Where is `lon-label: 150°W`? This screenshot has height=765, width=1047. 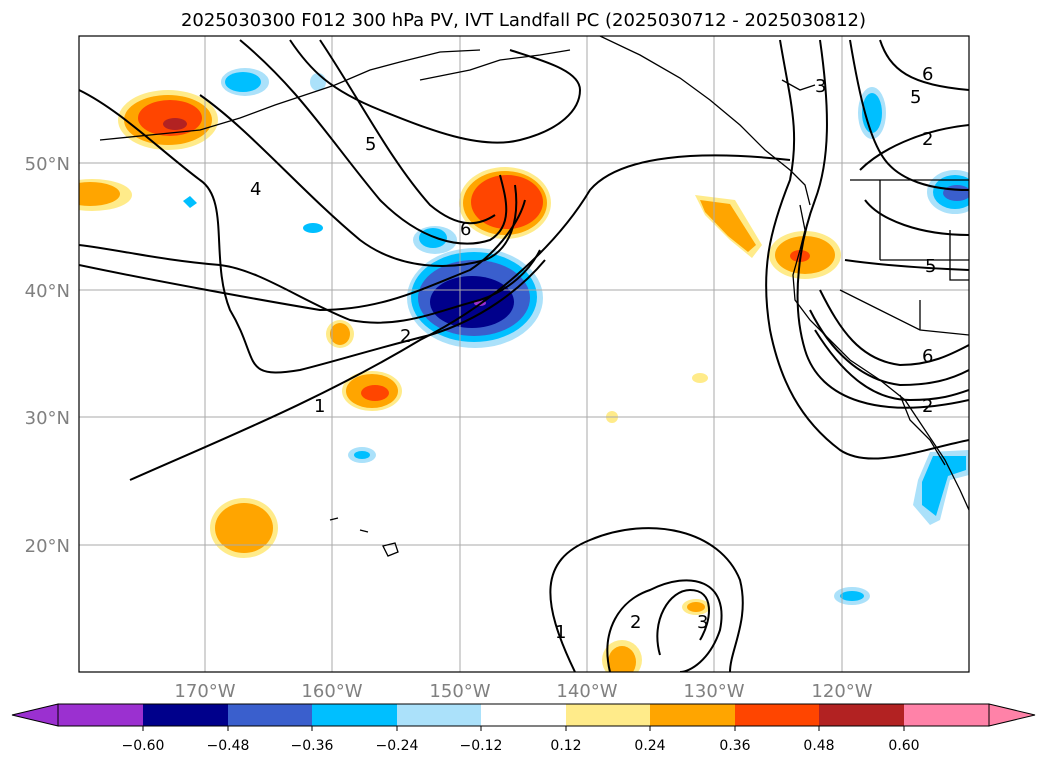
lon-label: 150°W is located at coordinates (459, 691).